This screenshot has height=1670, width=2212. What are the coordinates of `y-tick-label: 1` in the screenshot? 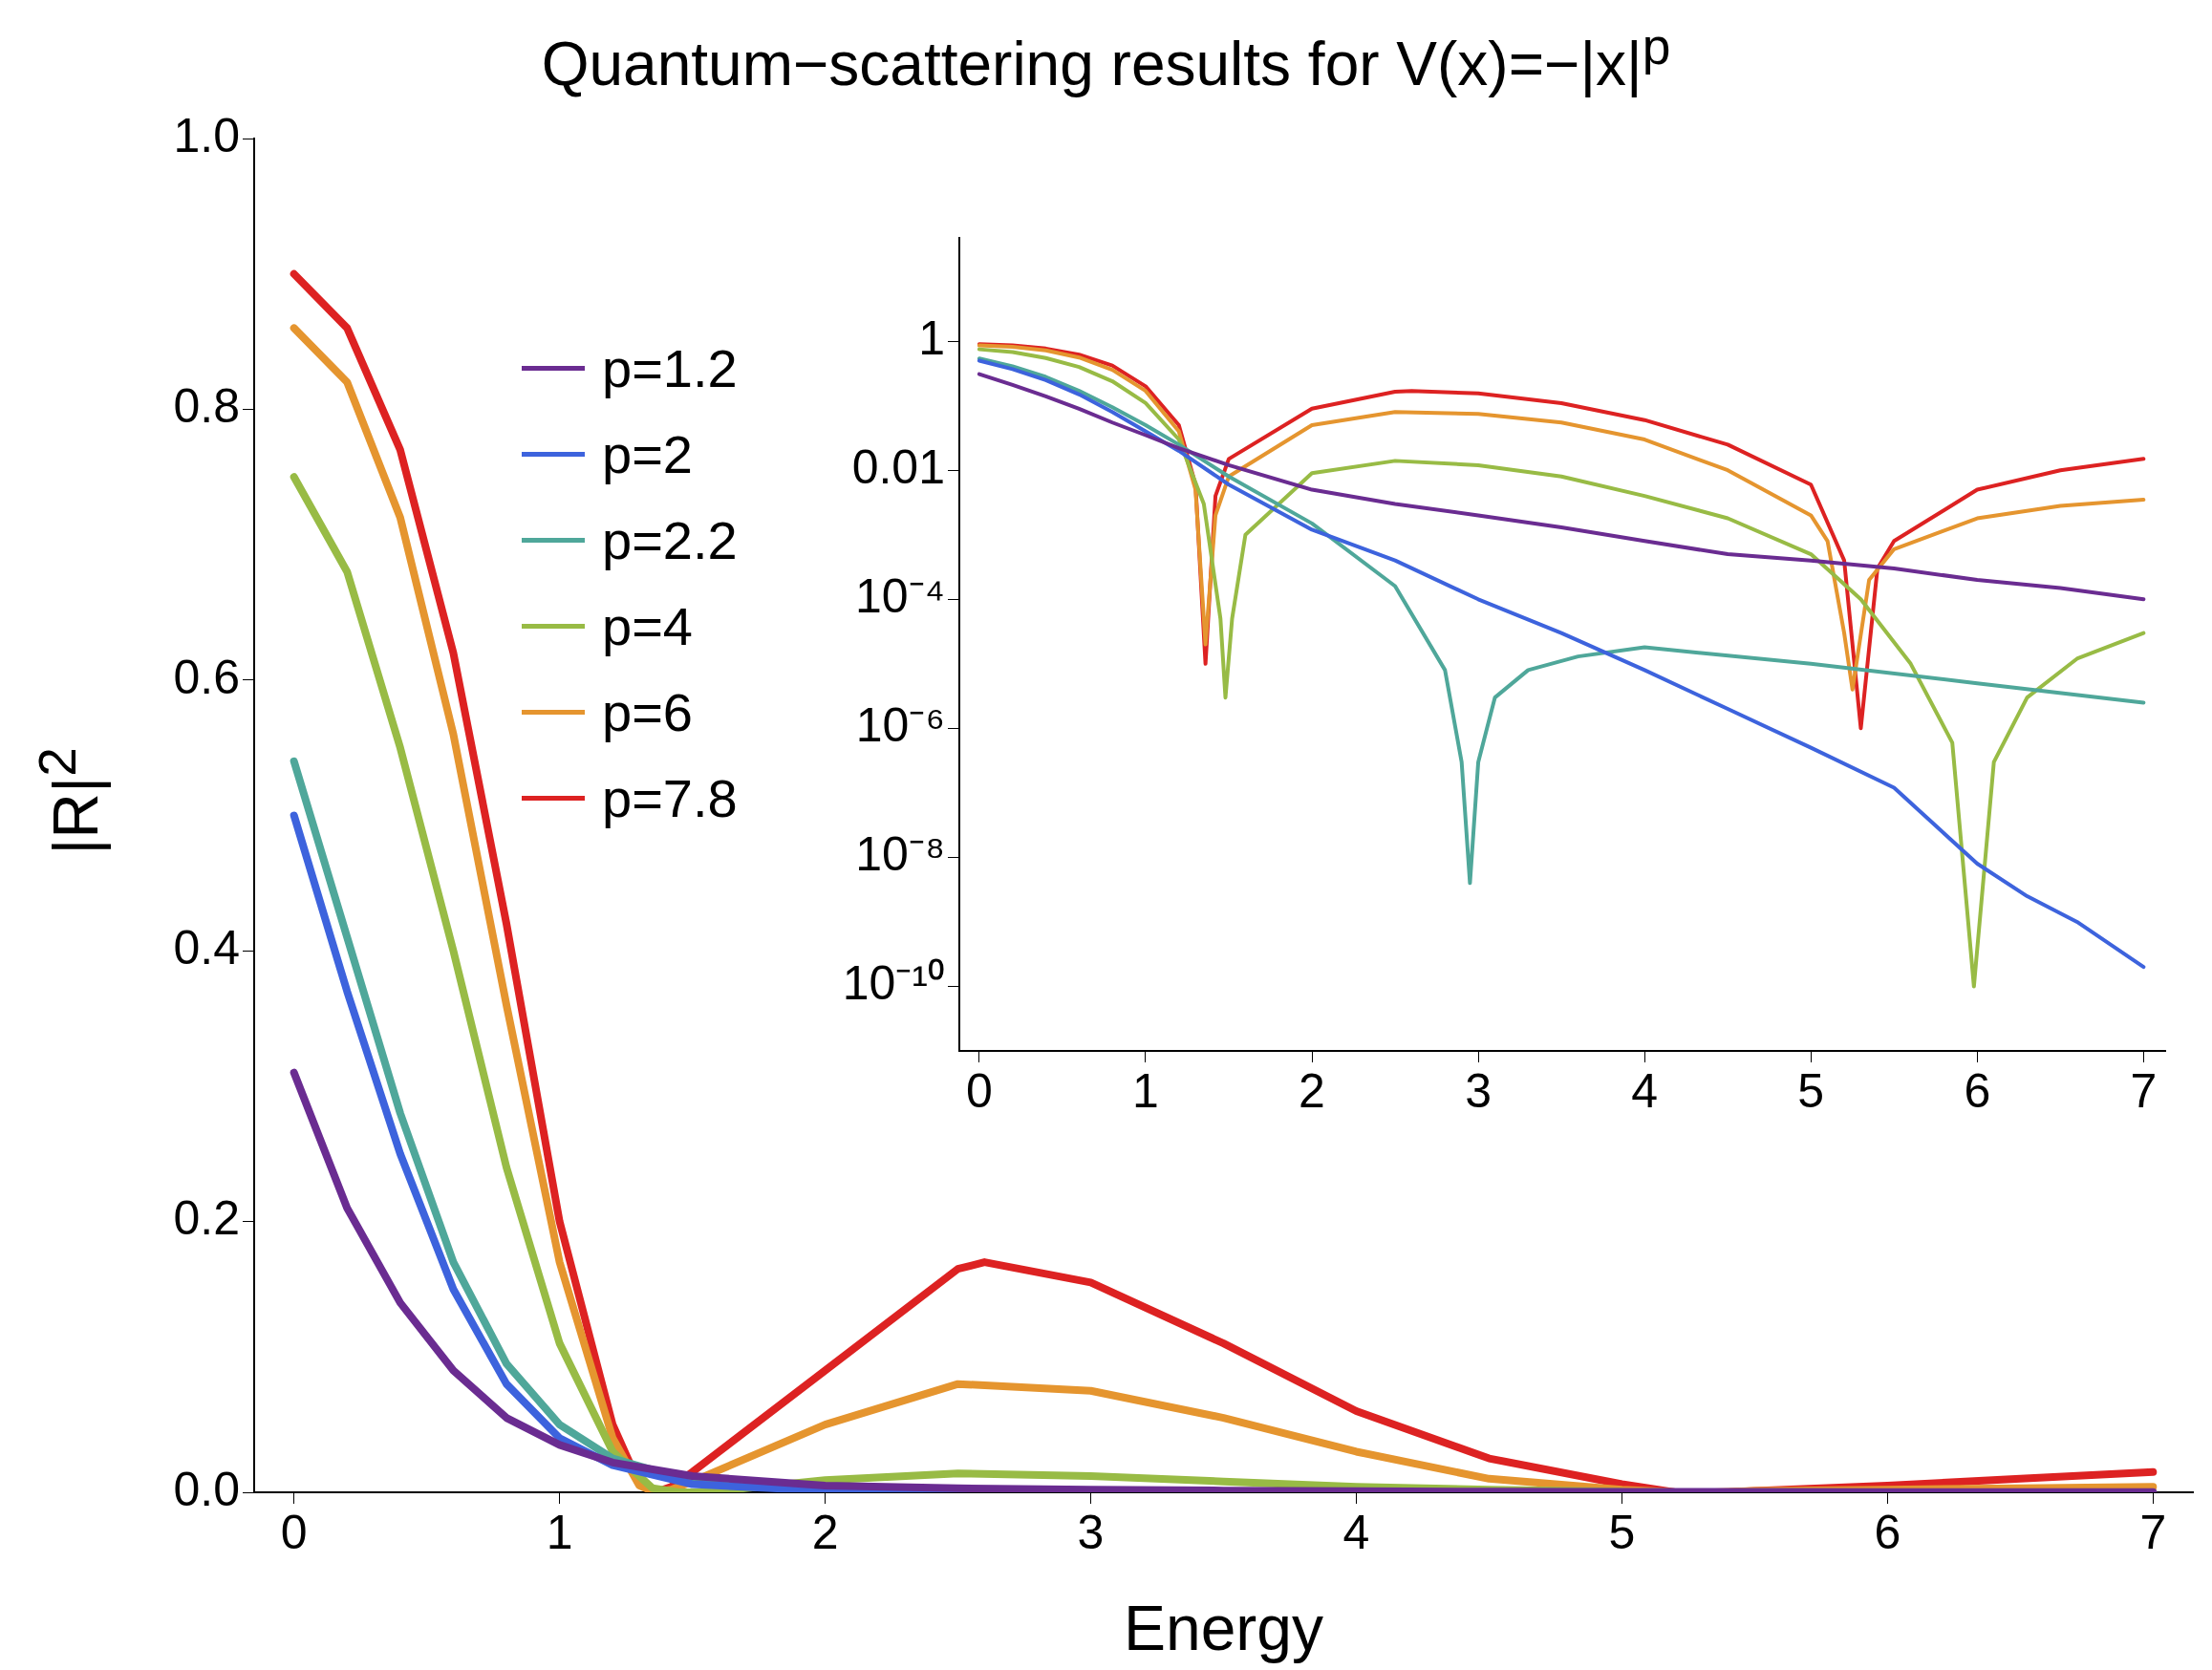 It's located at (931, 337).